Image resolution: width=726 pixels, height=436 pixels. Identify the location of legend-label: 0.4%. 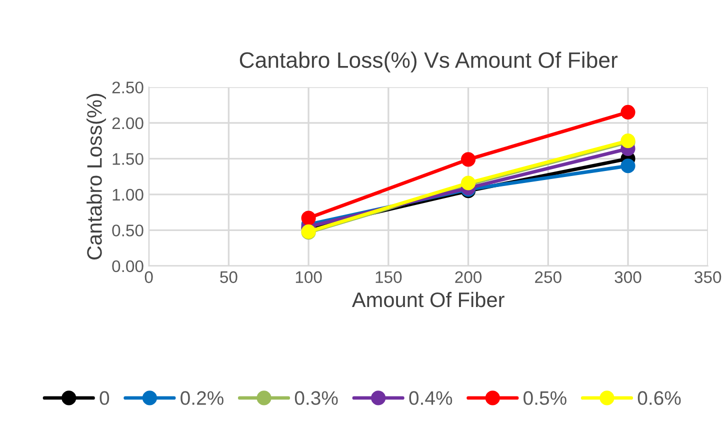
(430, 398).